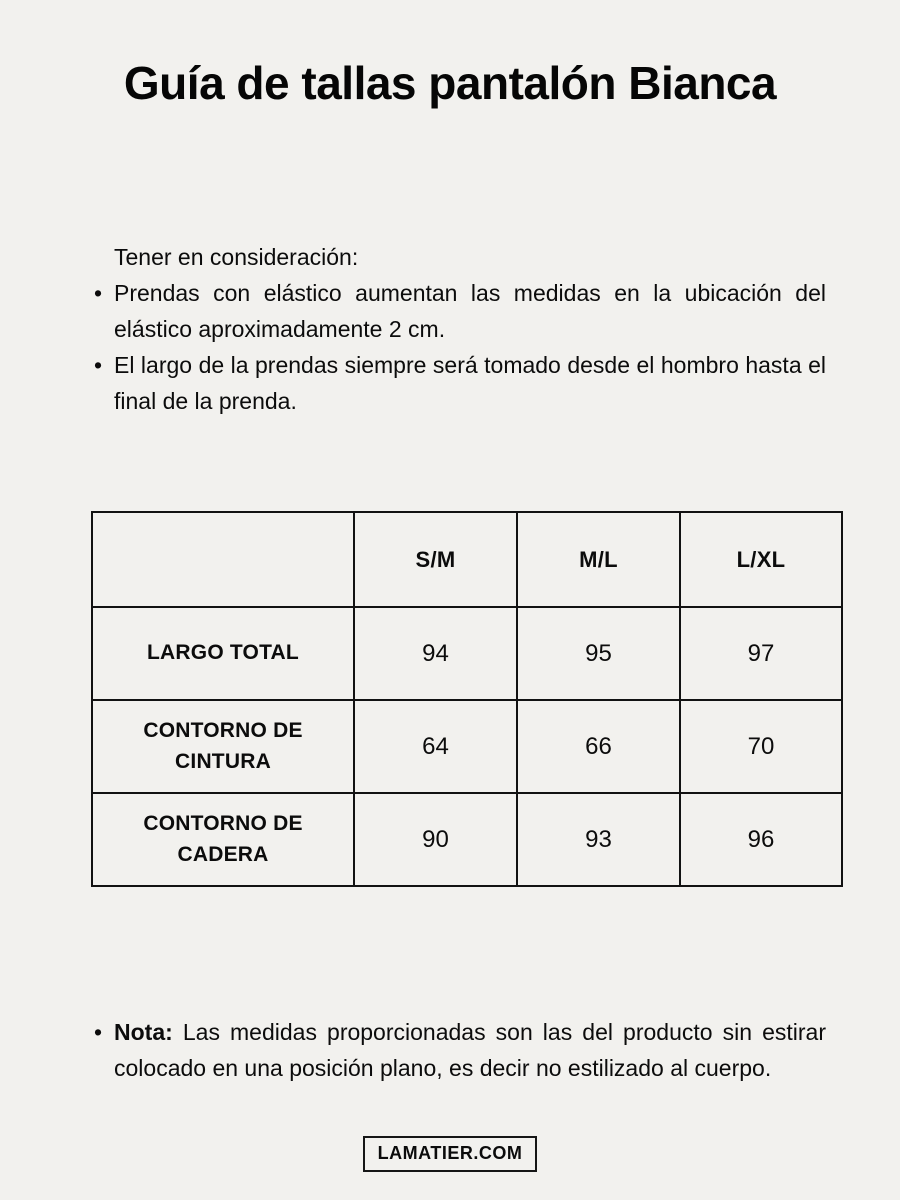  What do you see at coordinates (223, 839) in the screenshot?
I see `row-label-contorno-cadera: CONTORNO DE CADERA` at bounding box center [223, 839].